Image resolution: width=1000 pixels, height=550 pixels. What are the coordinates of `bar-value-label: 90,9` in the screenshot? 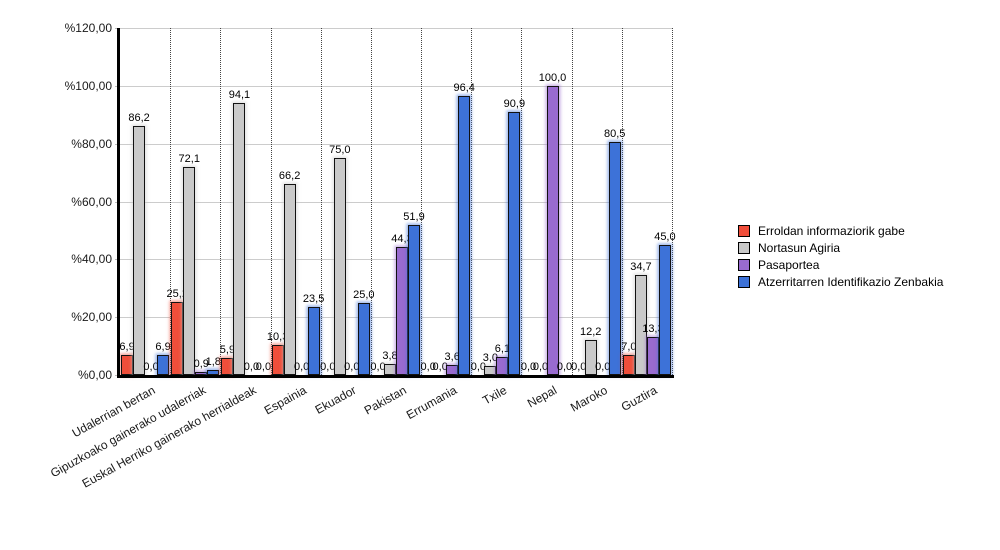 It's located at (514, 104).